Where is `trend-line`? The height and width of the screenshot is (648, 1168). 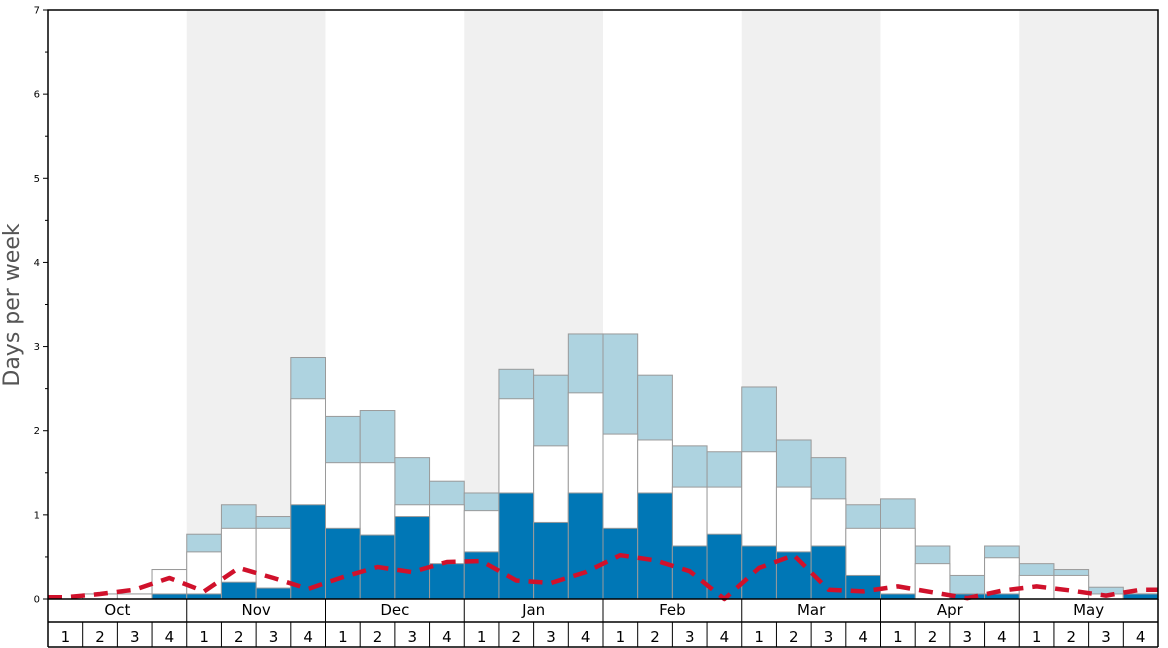
trend-line is located at coordinates (603, 577).